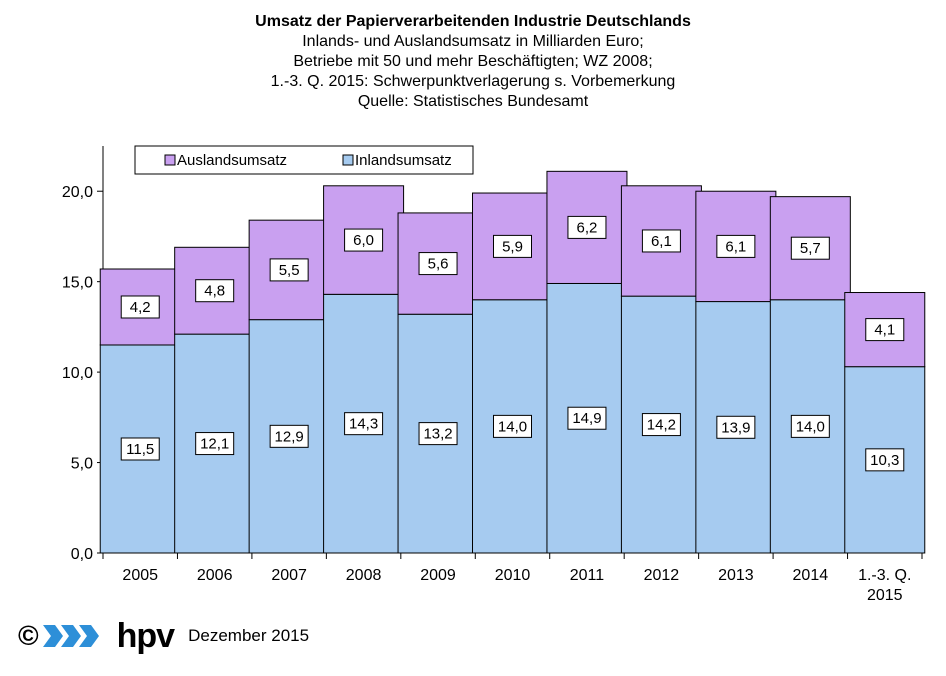  Describe the element at coordinates (736, 575) in the screenshot. I see `x-tick-label: 2013` at that location.